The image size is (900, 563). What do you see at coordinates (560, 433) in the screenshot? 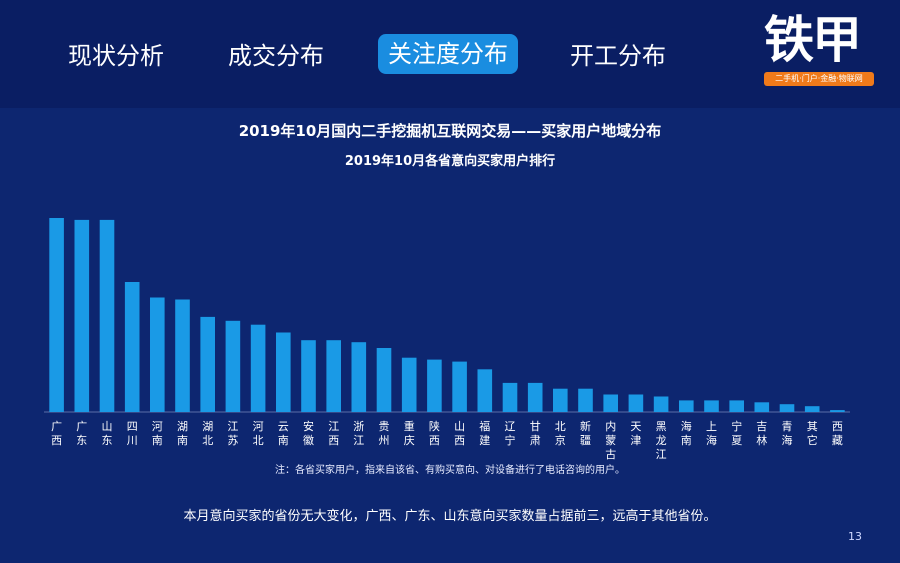
I see `x-tick-label: 北京` at bounding box center [560, 433].